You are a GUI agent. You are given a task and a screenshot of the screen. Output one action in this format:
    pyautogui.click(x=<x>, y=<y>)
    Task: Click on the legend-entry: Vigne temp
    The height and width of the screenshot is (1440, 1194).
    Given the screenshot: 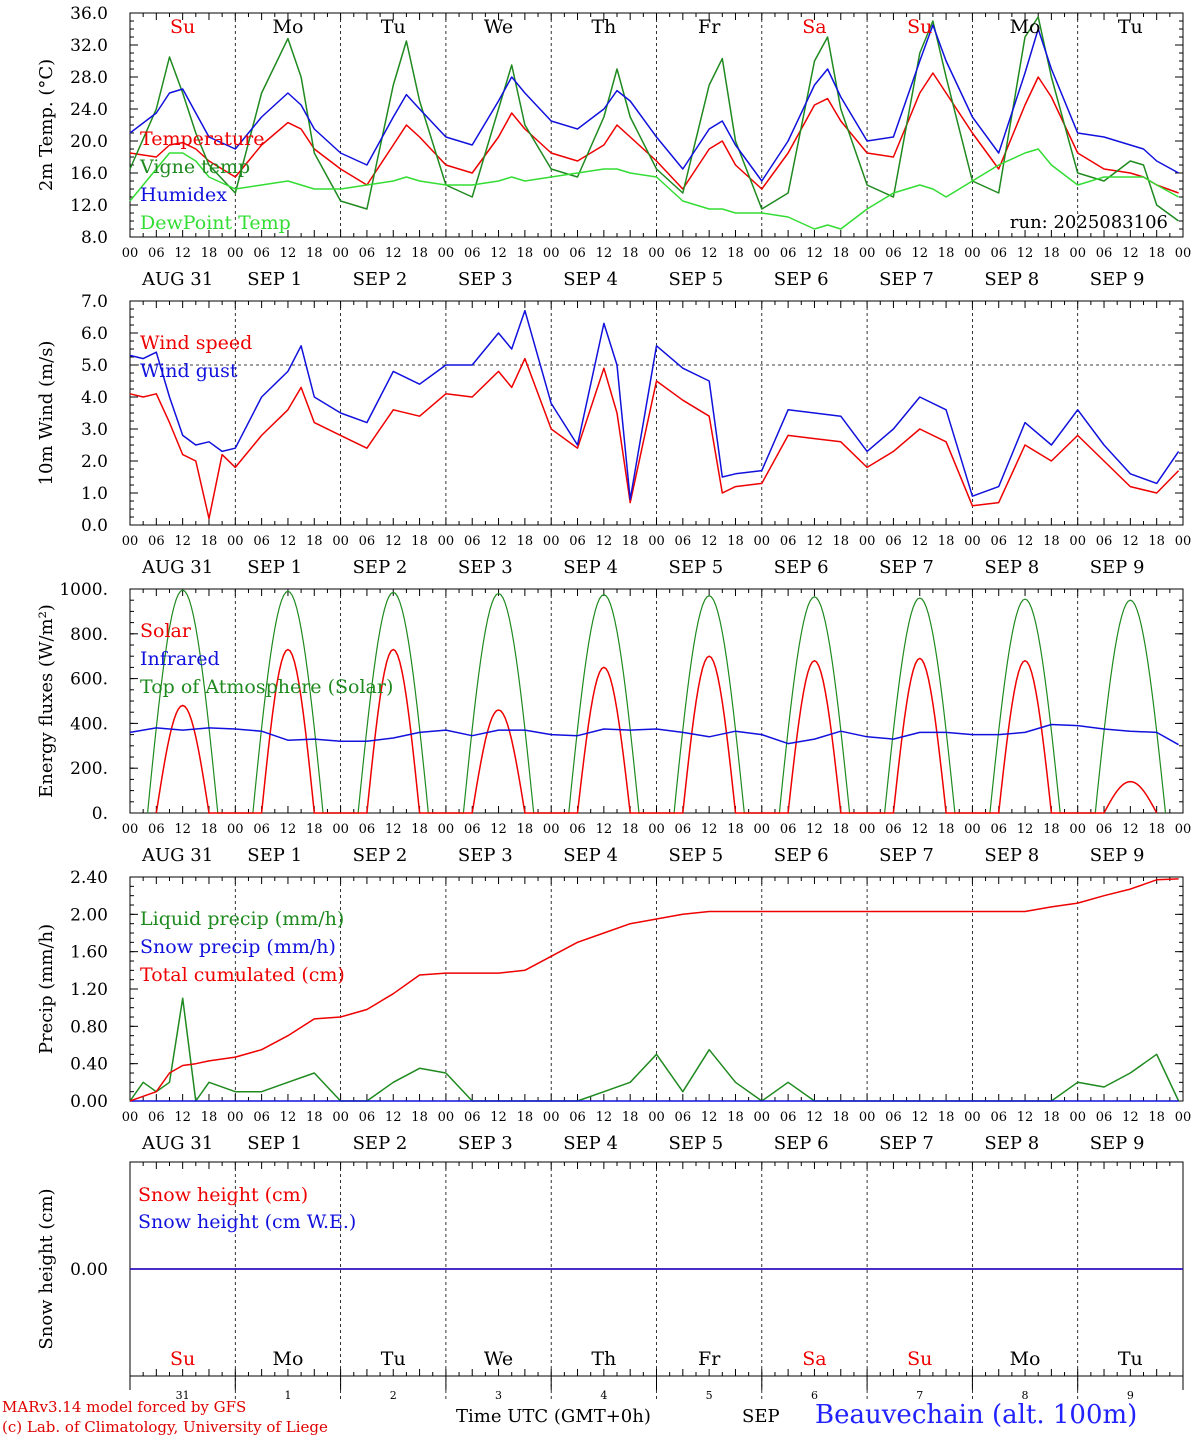 What is the action you would take?
    pyautogui.click(x=194, y=167)
    